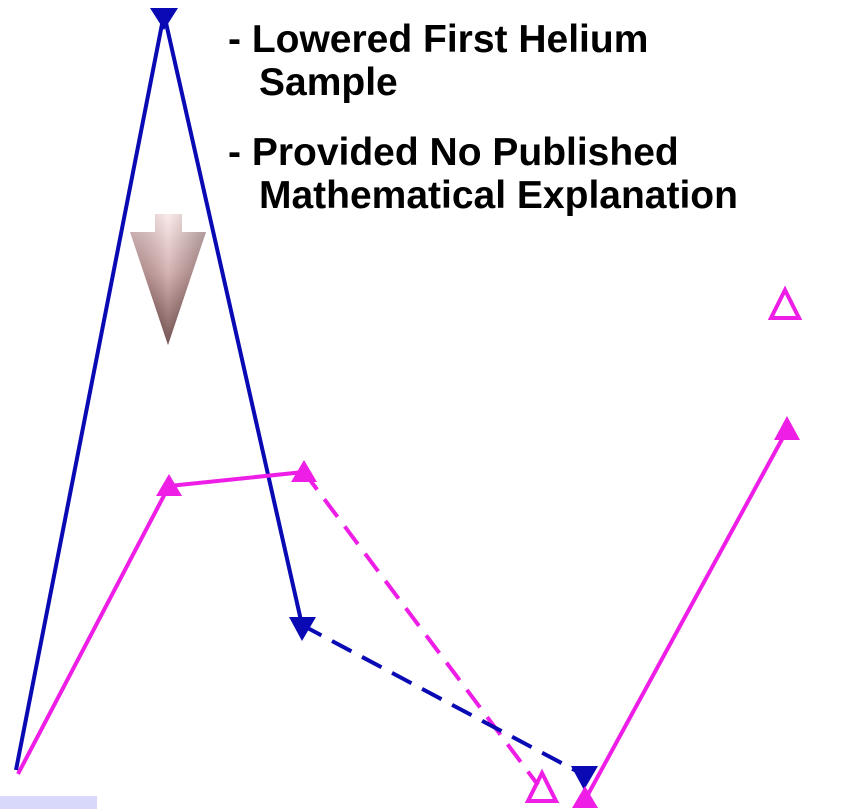  I want to click on filled-triangle-marker-bottom, so click(585, 797).